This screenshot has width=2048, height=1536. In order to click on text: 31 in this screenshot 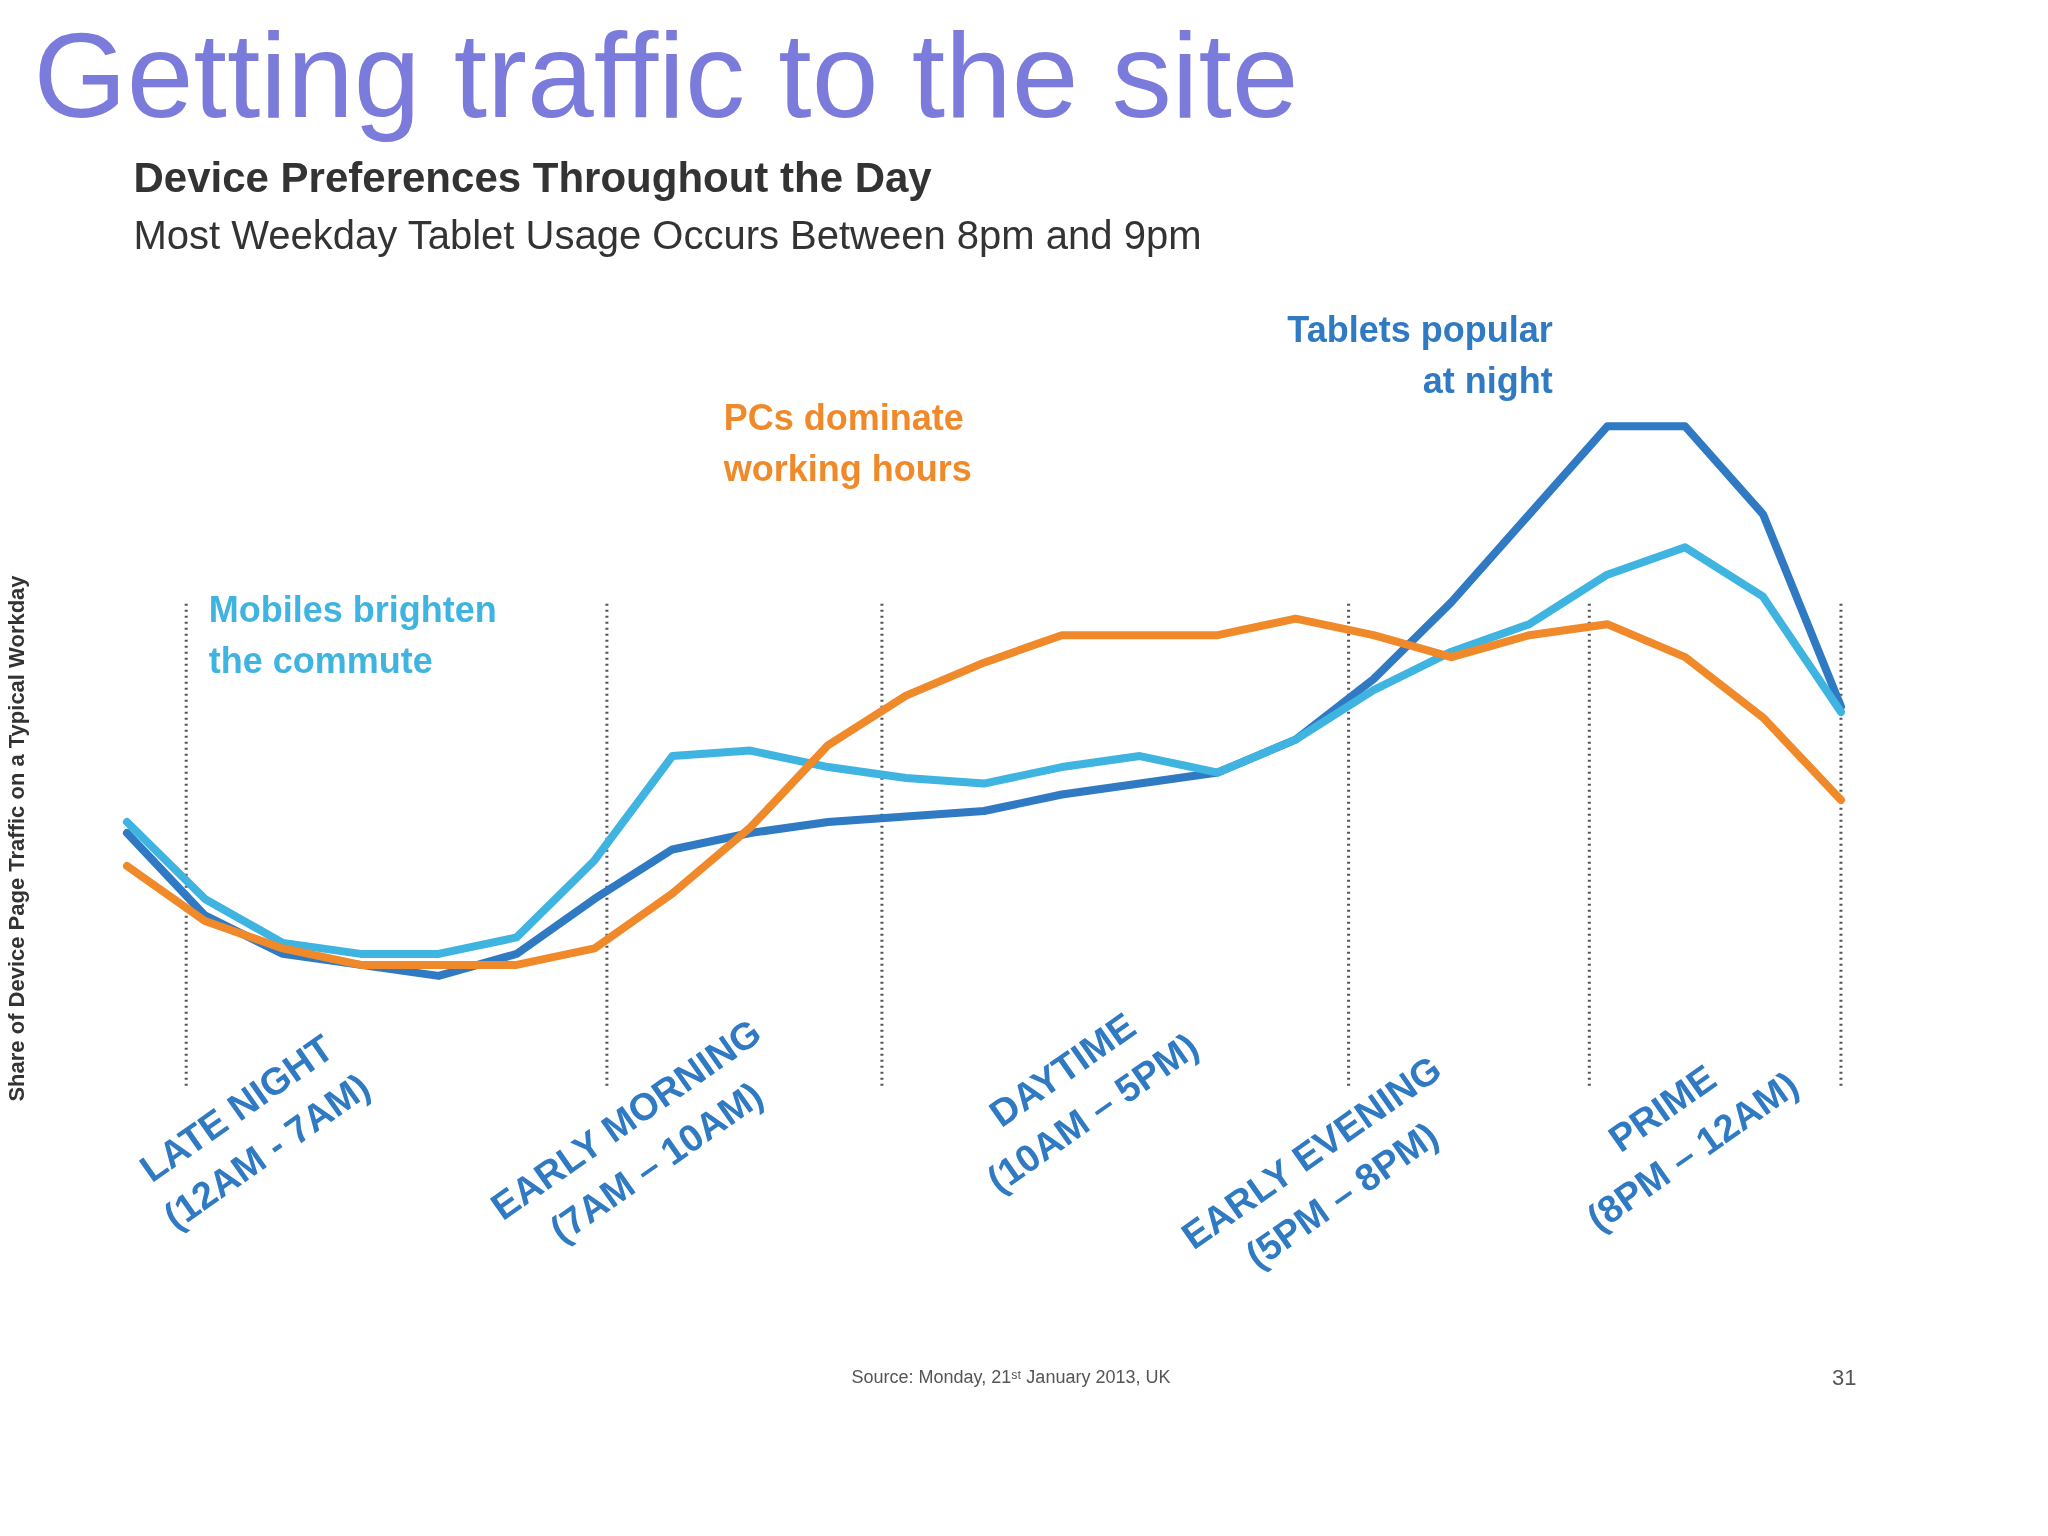, I will do `click(1844, 1377)`.